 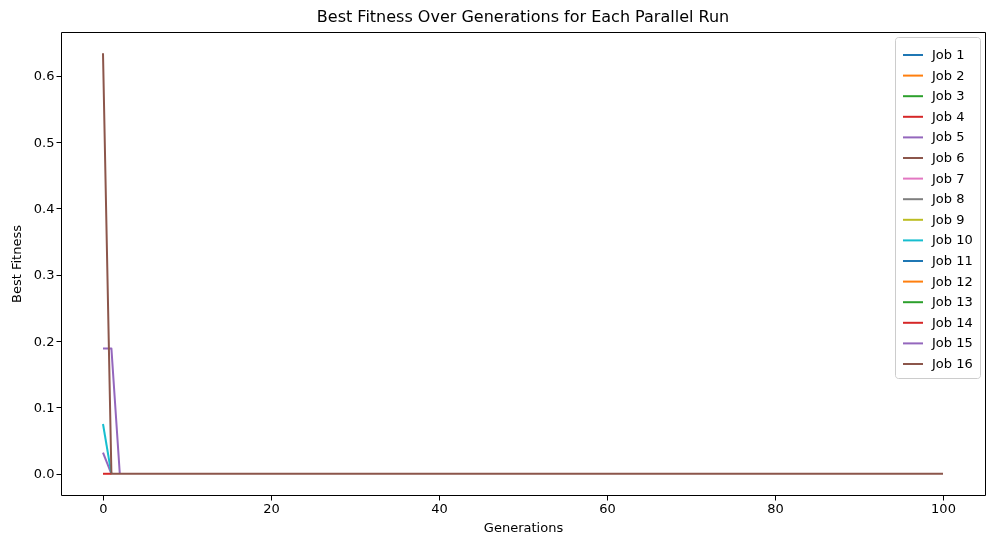 I want to click on legend-label: Job 15, so click(x=952, y=343).